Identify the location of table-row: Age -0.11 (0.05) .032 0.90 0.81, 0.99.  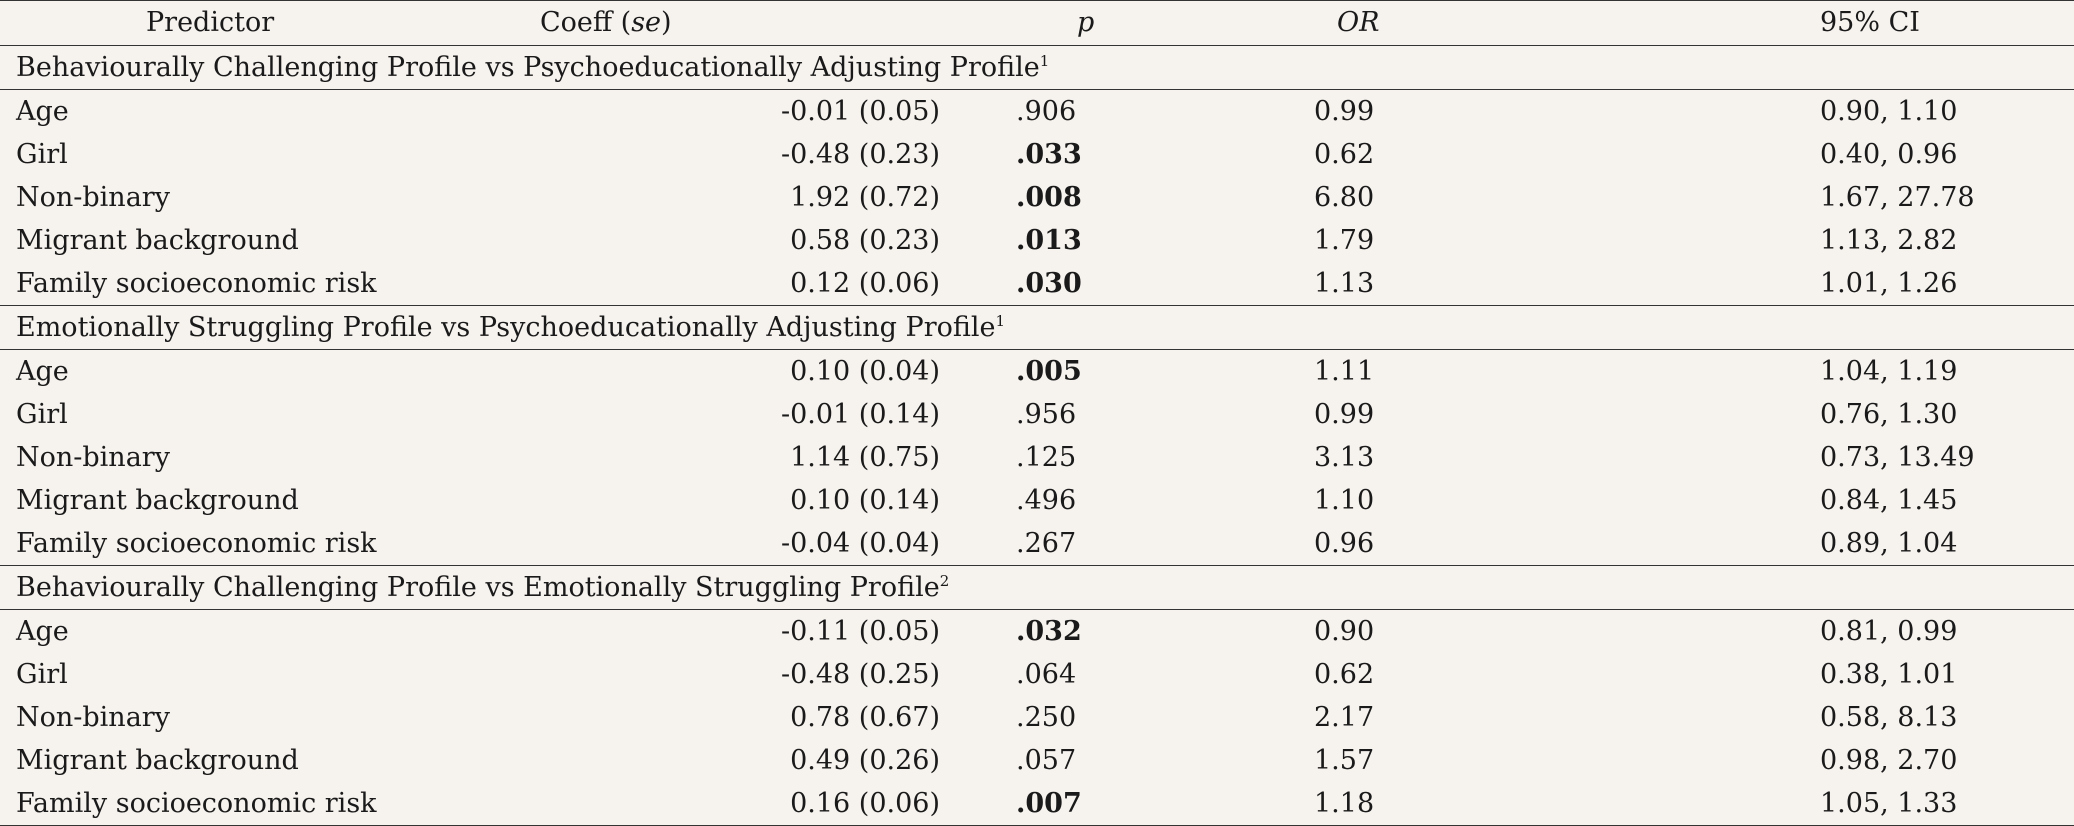
(1037, 632).